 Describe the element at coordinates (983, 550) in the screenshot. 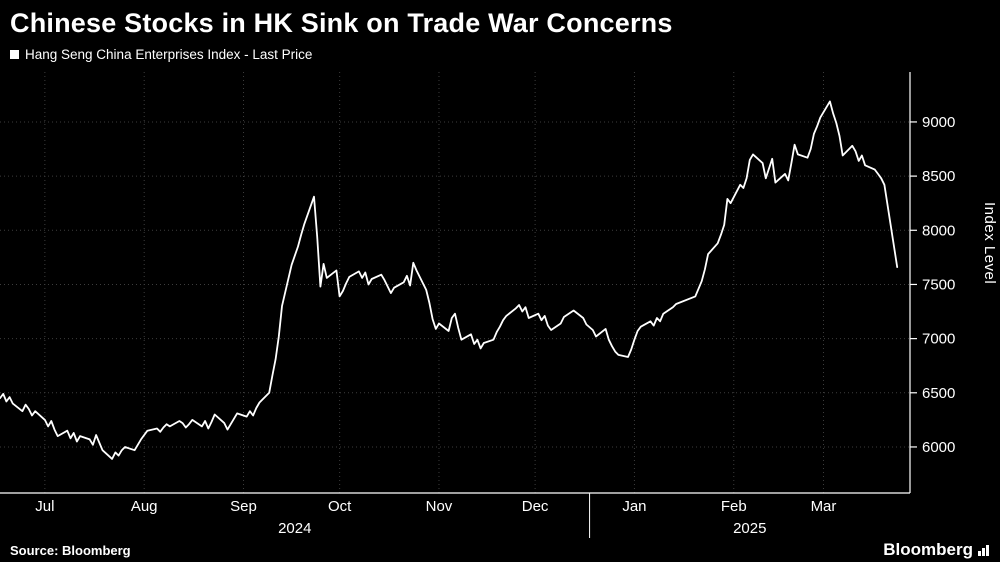

I see `bloomberg-chart-icon` at that location.